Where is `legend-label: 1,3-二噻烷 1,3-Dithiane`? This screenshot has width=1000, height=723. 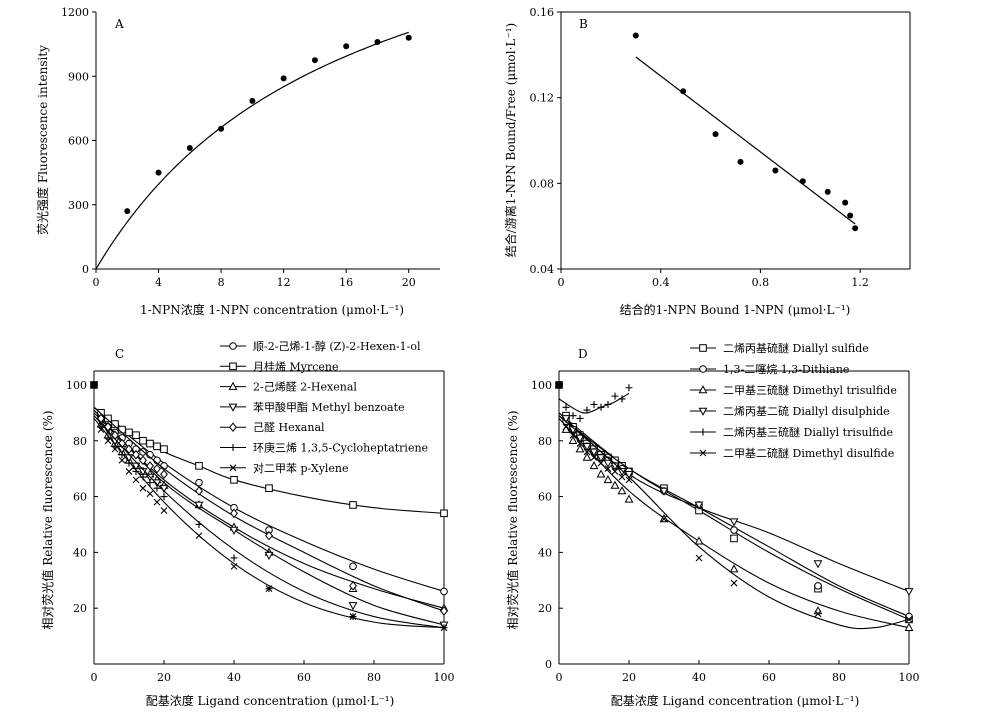 legend-label: 1,3-二噻烷 1,3-Dithiane is located at coordinates (786, 369).